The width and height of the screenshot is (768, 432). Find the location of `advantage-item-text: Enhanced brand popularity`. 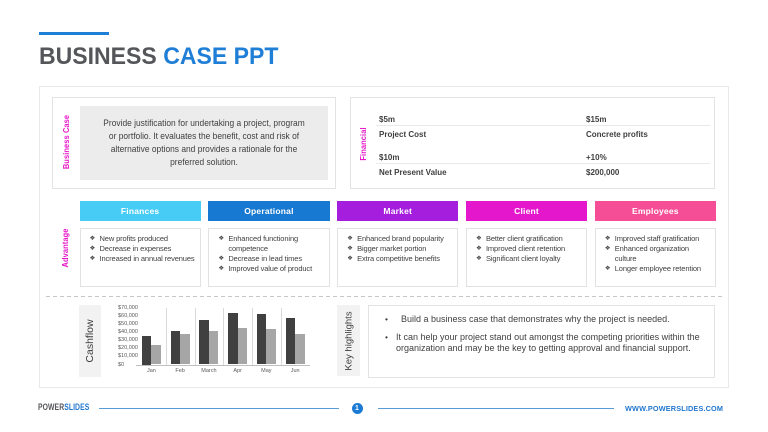

advantage-item-text: Enhanced brand popularity is located at coordinates (400, 239).